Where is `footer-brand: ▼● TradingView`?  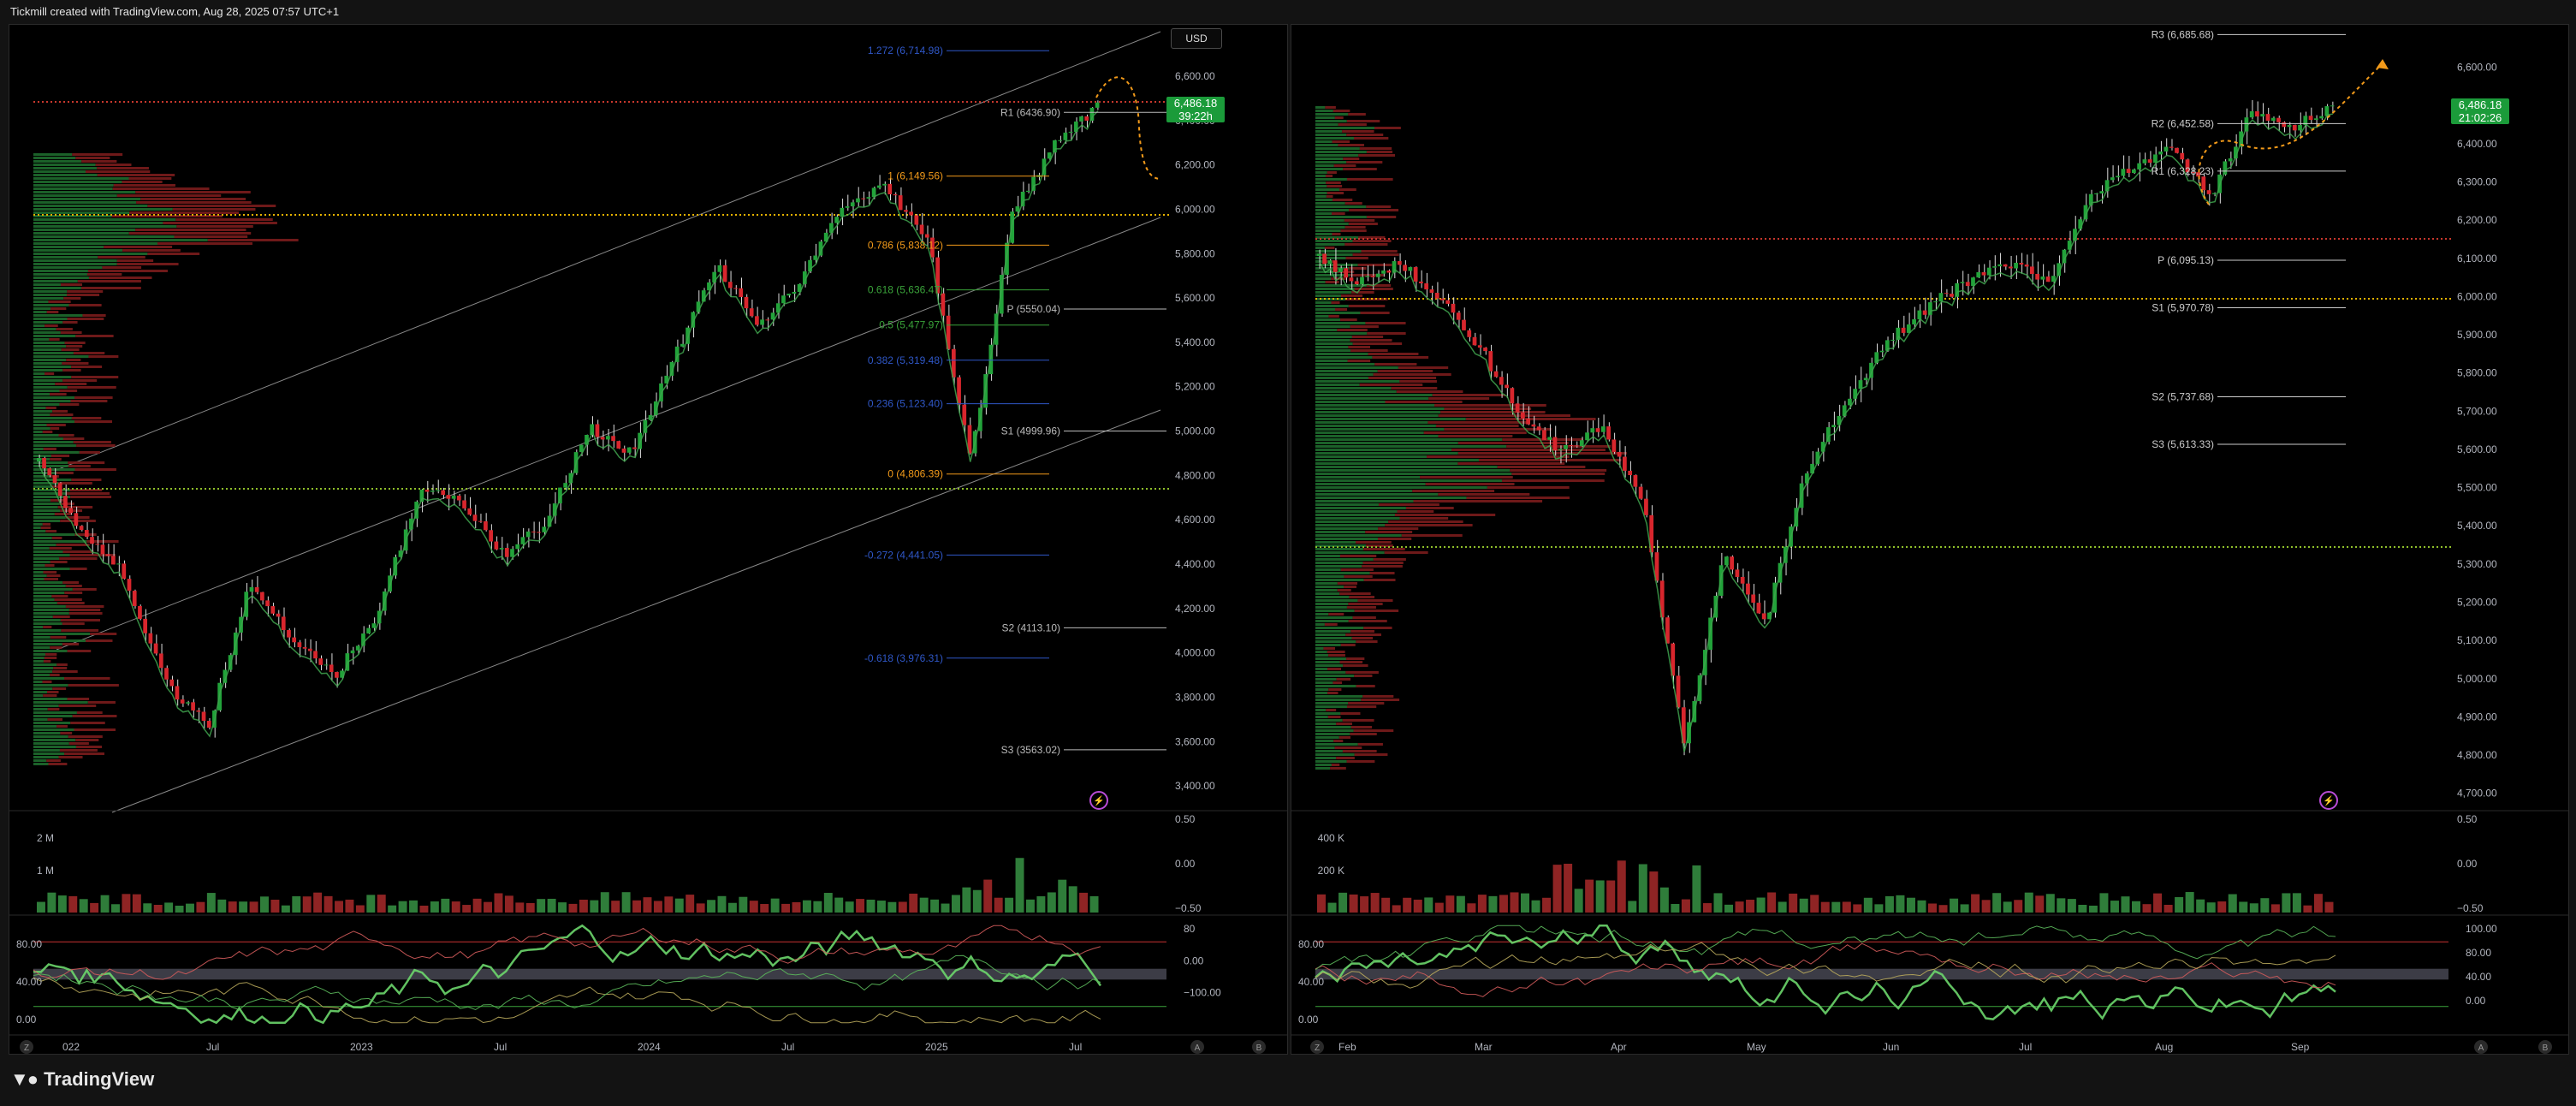
footer-brand: ▼● TradingView is located at coordinates (82, 1080).